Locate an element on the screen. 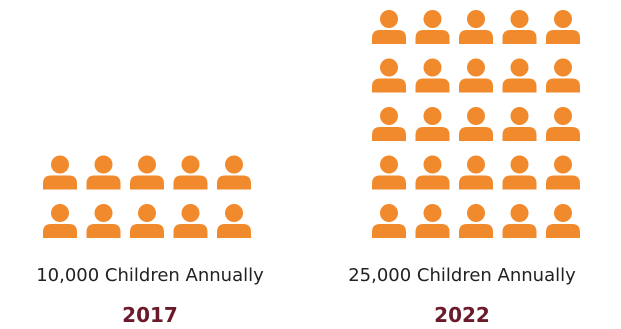  caption-2017: 10,000 Children Annually is located at coordinates (150, 275).